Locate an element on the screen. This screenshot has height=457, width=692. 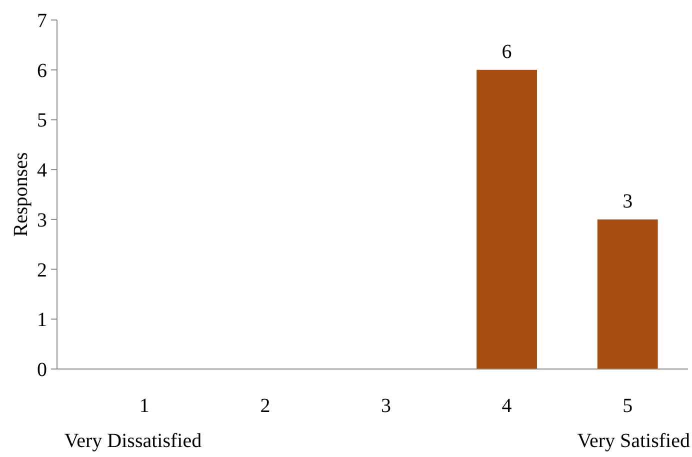
data-label: 3 is located at coordinates (627, 201).